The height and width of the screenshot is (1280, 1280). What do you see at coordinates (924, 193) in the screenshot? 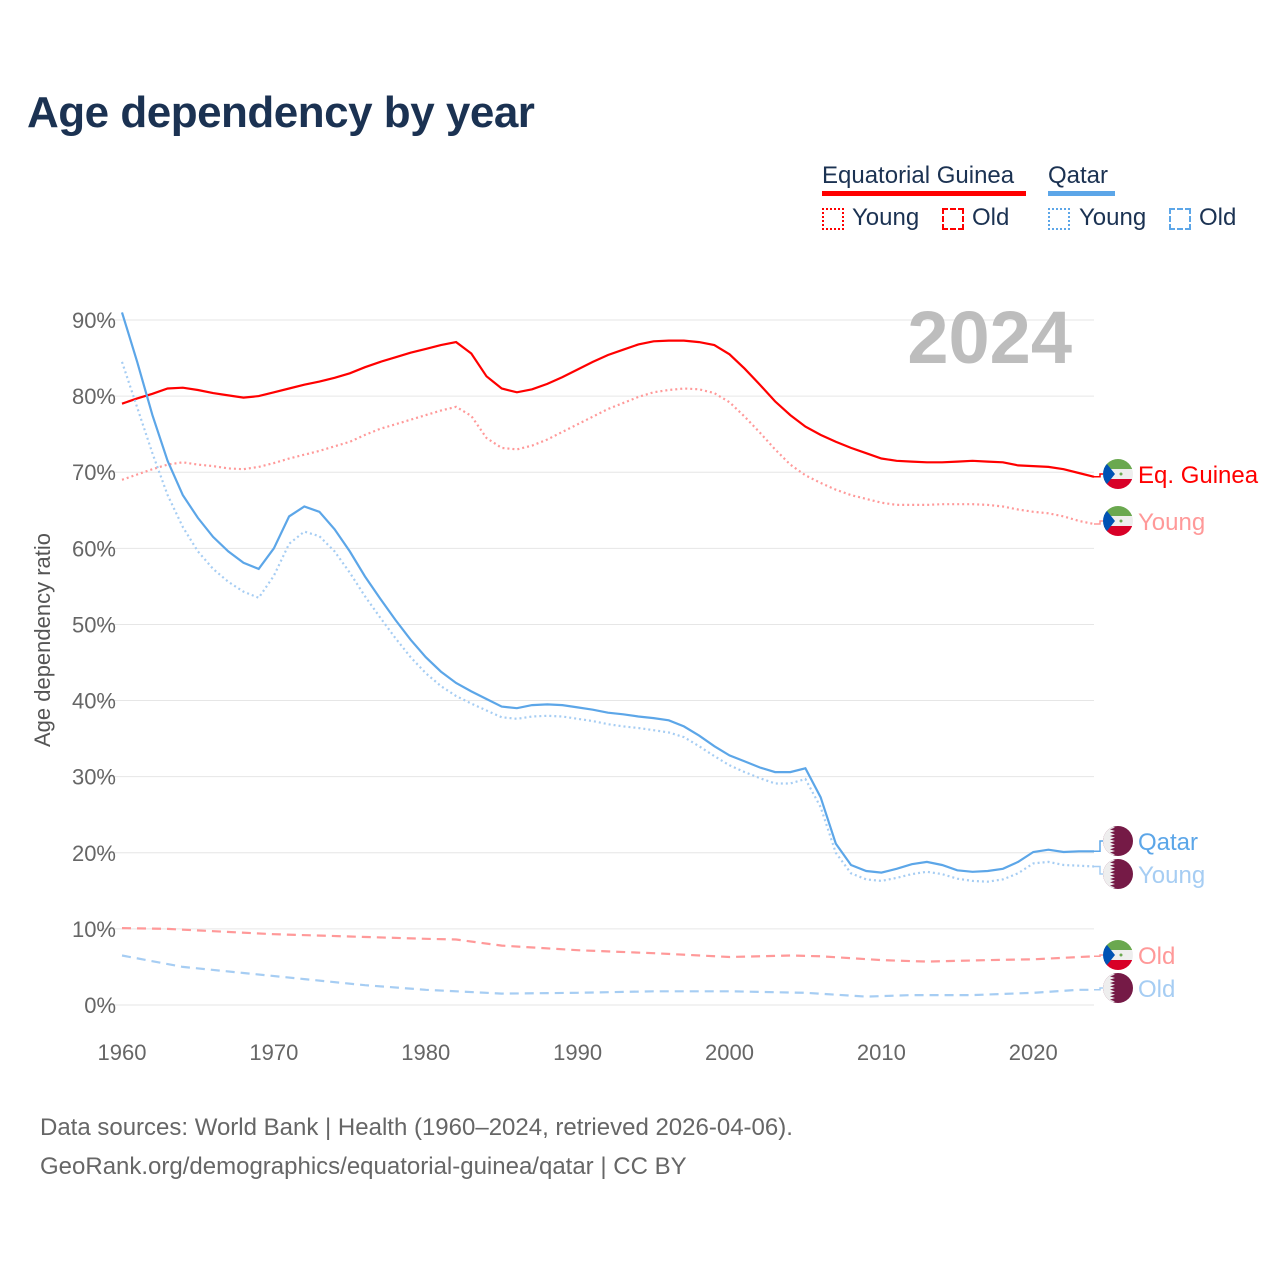
I see `legend-line-eq-guinea` at bounding box center [924, 193].